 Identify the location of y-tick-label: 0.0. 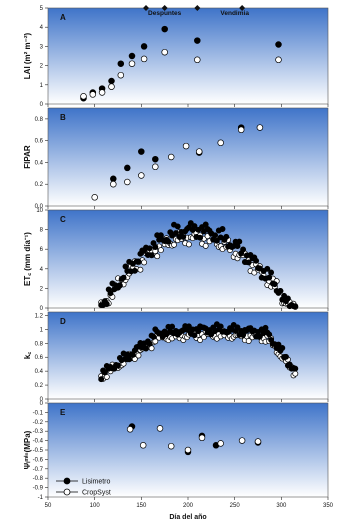
(39, 207).